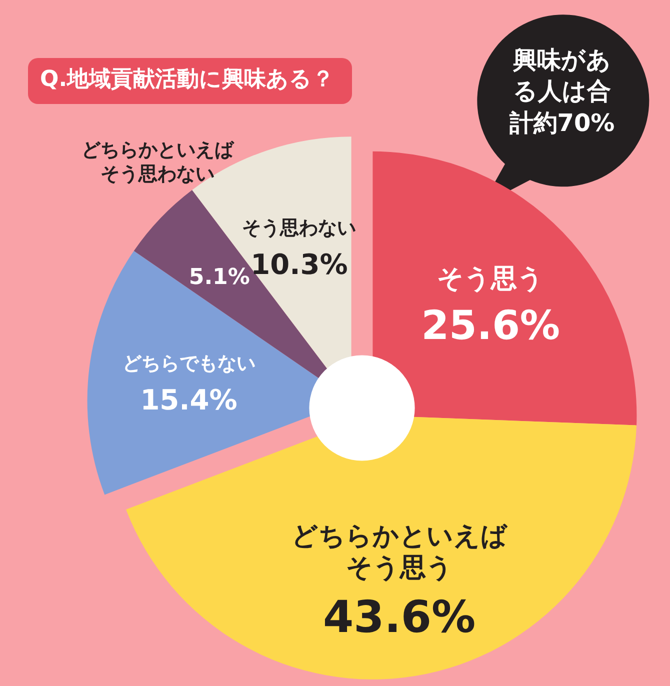 Image resolution: width=670 pixels, height=686 pixels. What do you see at coordinates (219, 277) in the screenshot?
I see `data-label: 5.1%` at bounding box center [219, 277].